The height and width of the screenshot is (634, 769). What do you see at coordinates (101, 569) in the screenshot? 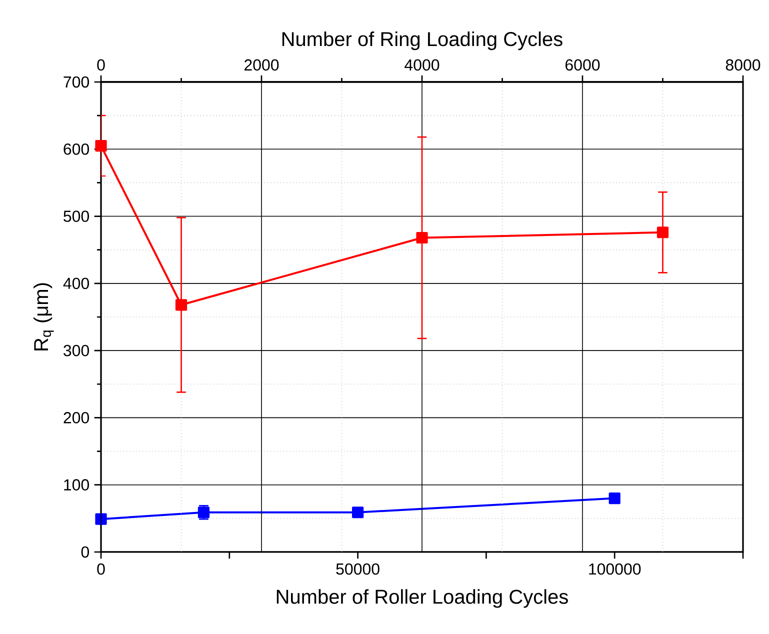
I see `x-tick-label: 0` at bounding box center [101, 569].